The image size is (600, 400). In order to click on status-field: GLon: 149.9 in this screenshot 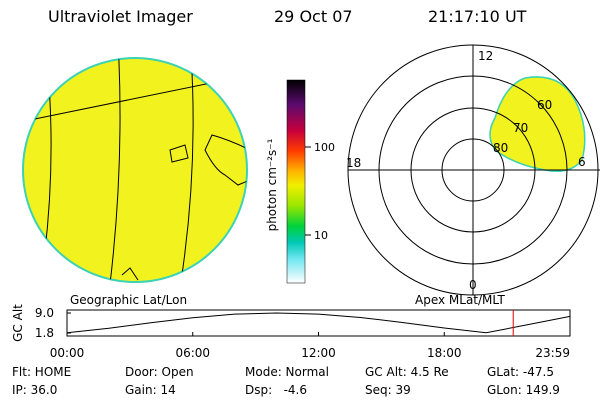, I will do `click(523, 390)`.